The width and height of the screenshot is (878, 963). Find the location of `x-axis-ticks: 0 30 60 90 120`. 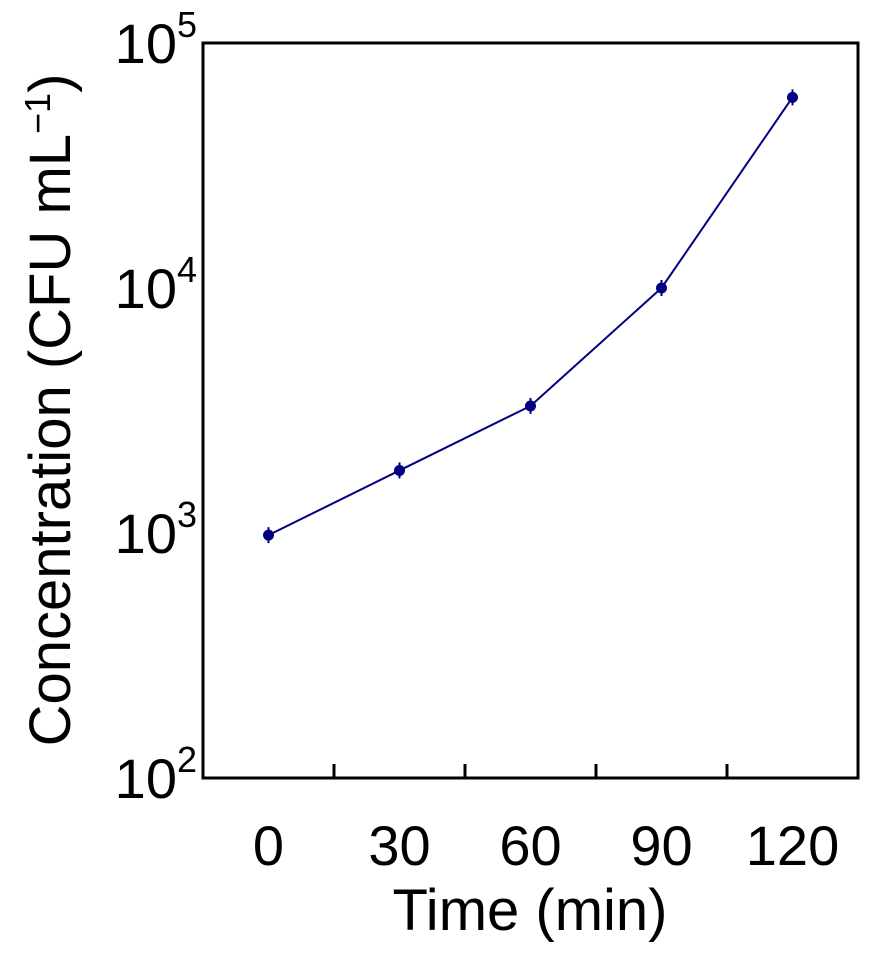

x-axis-ticks: 0 30 60 90 120 is located at coordinates (546, 820).